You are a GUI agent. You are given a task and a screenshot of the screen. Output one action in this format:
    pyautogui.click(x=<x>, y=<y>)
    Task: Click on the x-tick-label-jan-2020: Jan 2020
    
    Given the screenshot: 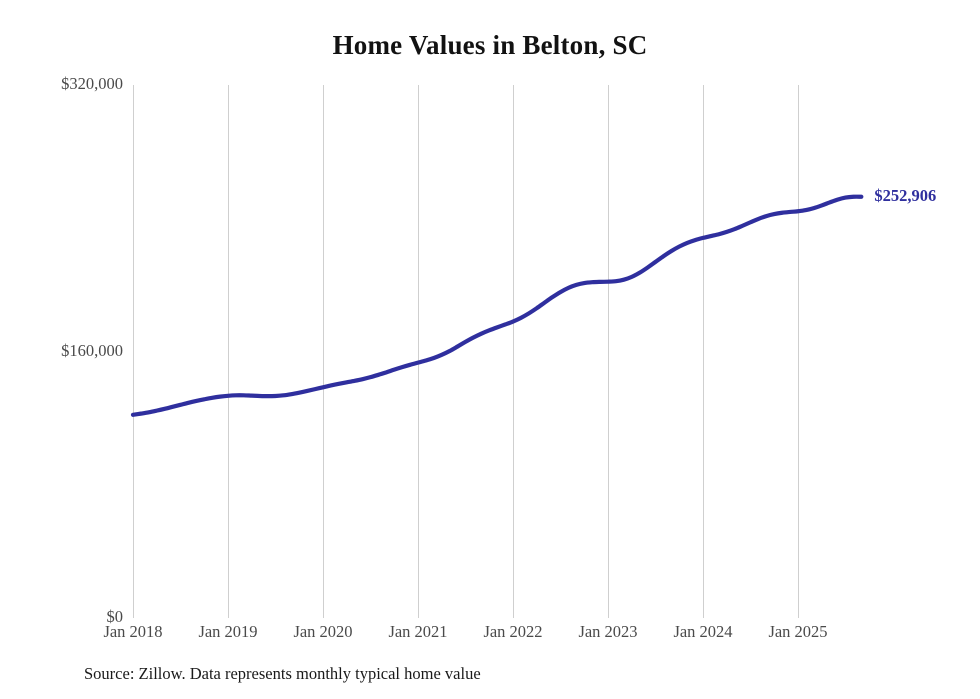 What is the action you would take?
    pyautogui.click(x=323, y=631)
    